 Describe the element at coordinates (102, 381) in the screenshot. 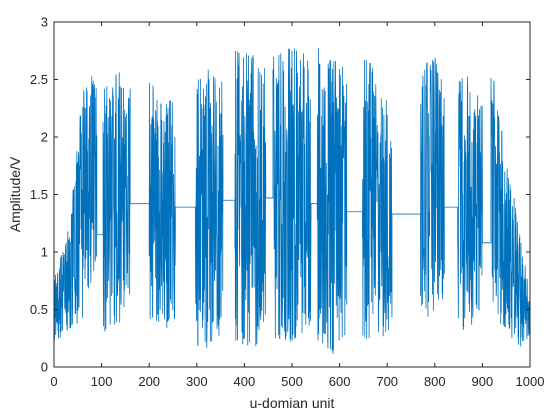

I see `x-tick-label: 100` at that location.